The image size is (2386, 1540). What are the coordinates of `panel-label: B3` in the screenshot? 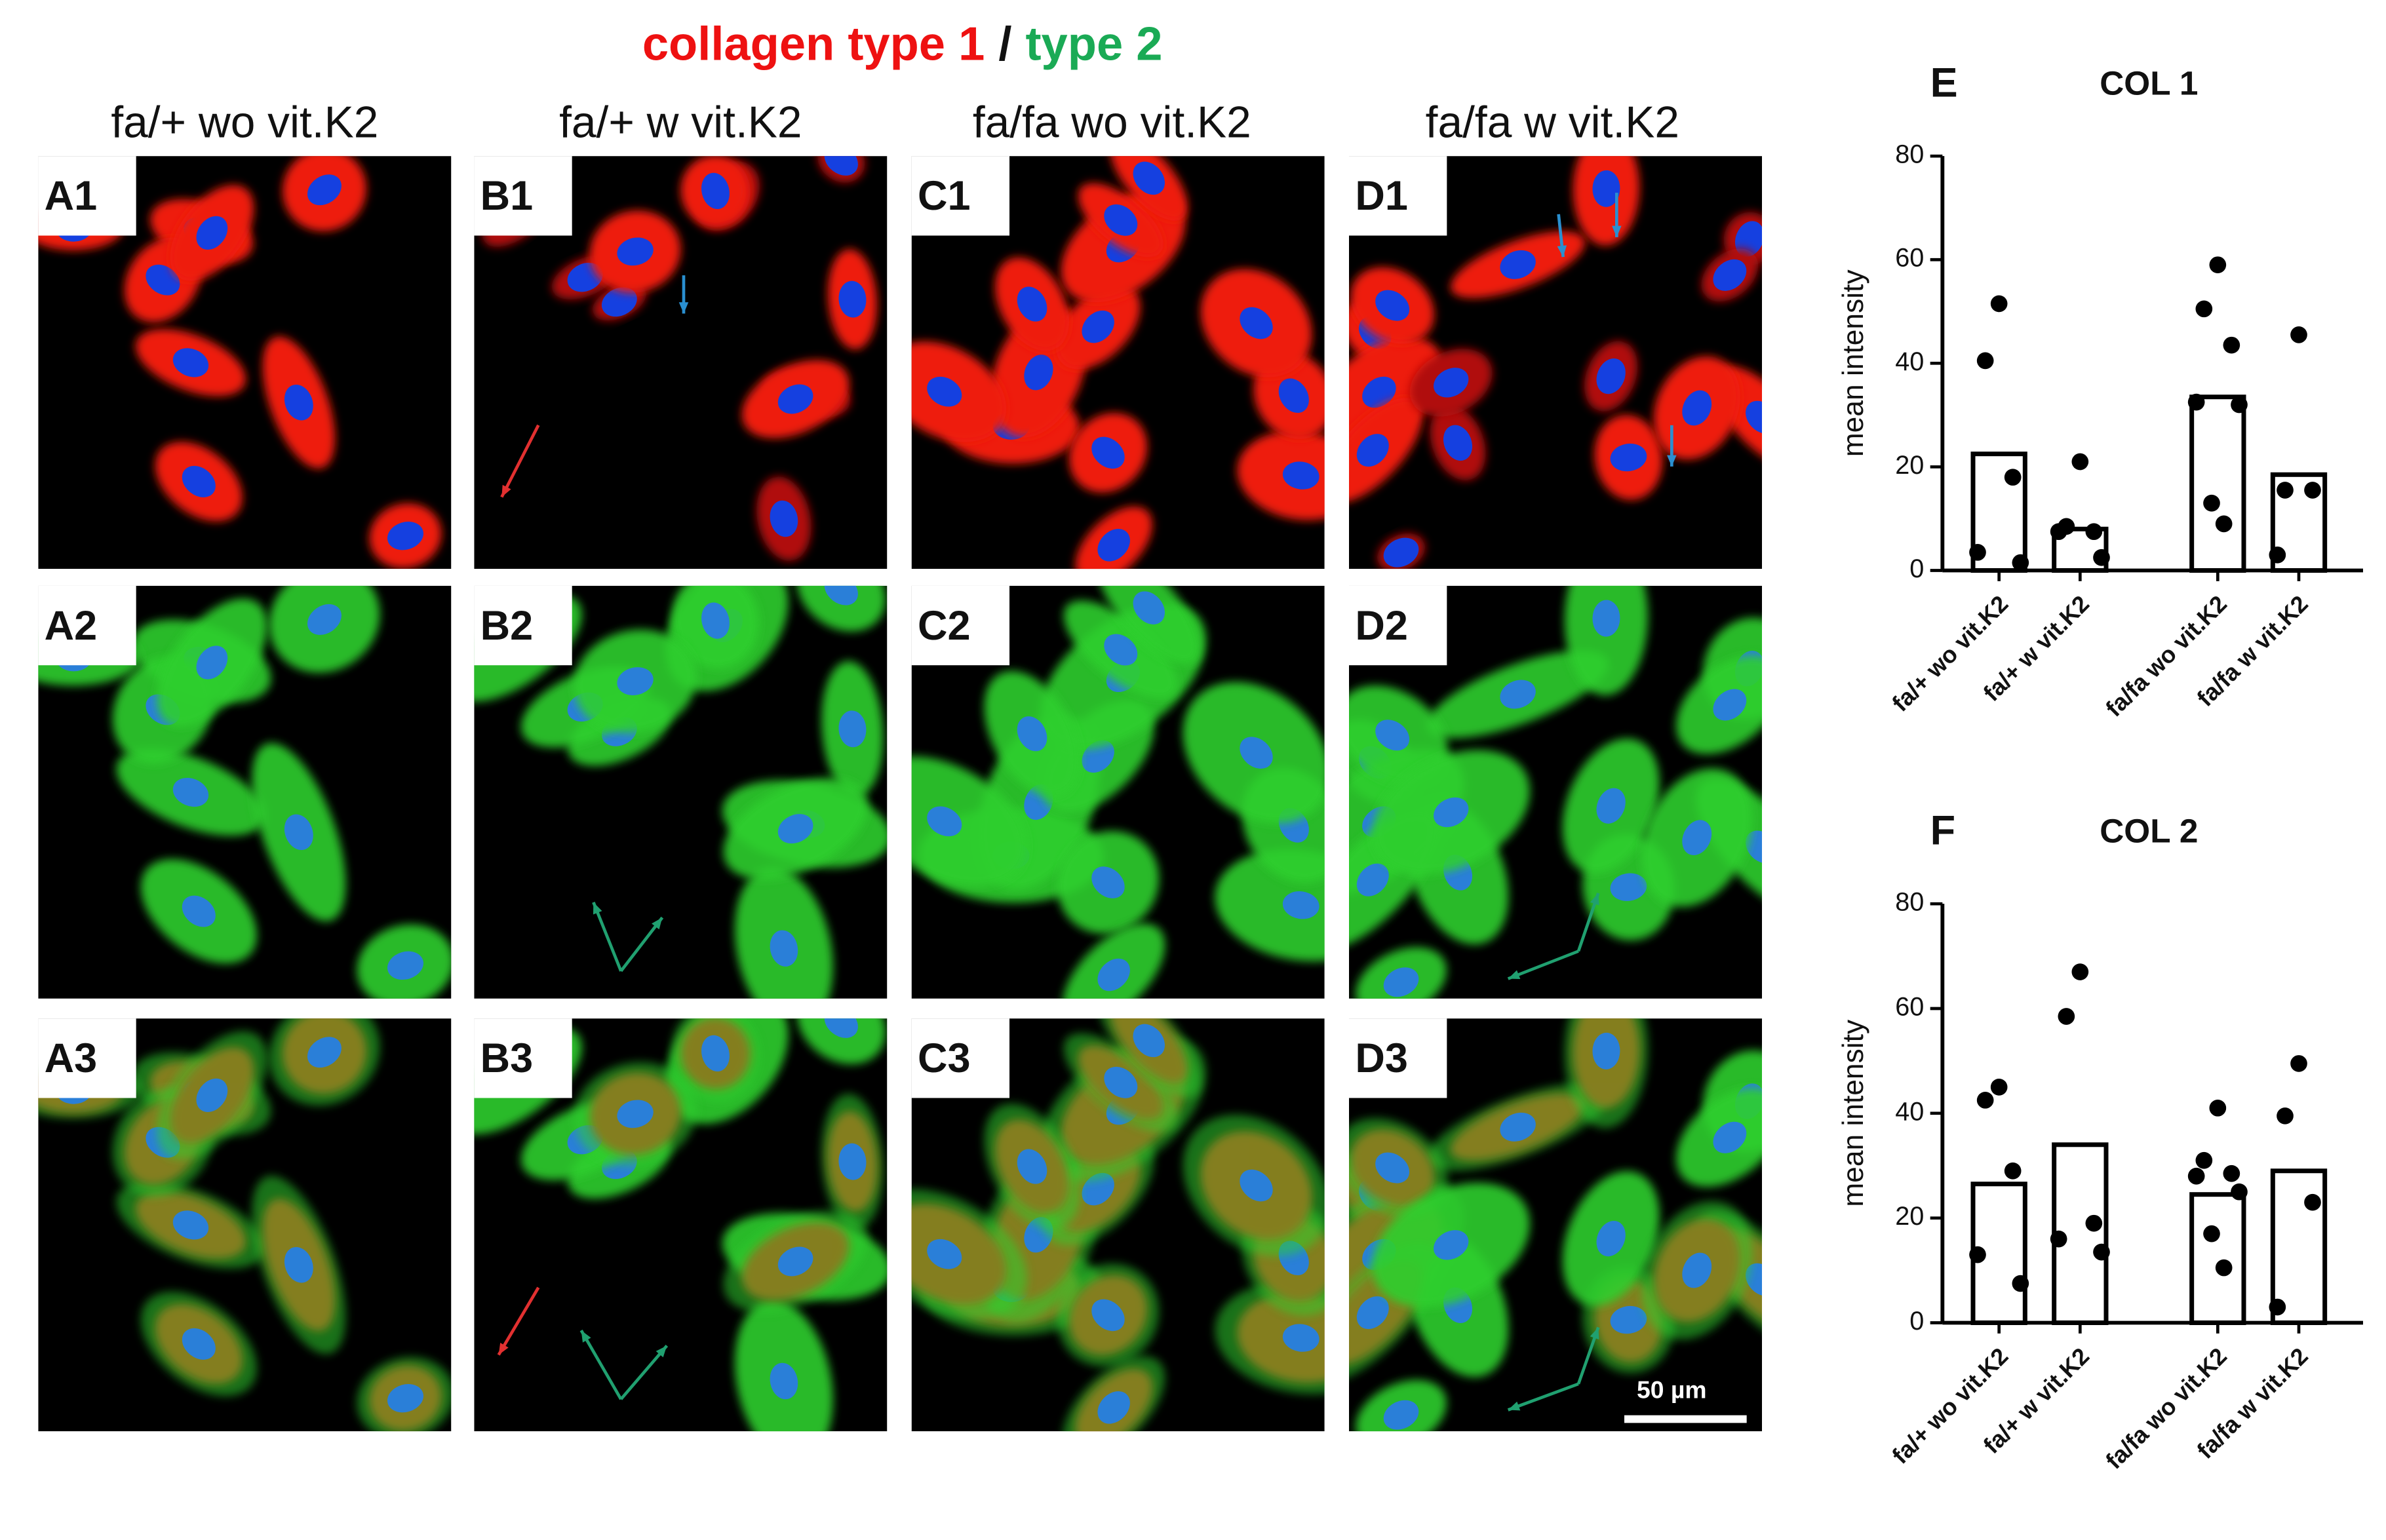 It's located at (507, 1058).